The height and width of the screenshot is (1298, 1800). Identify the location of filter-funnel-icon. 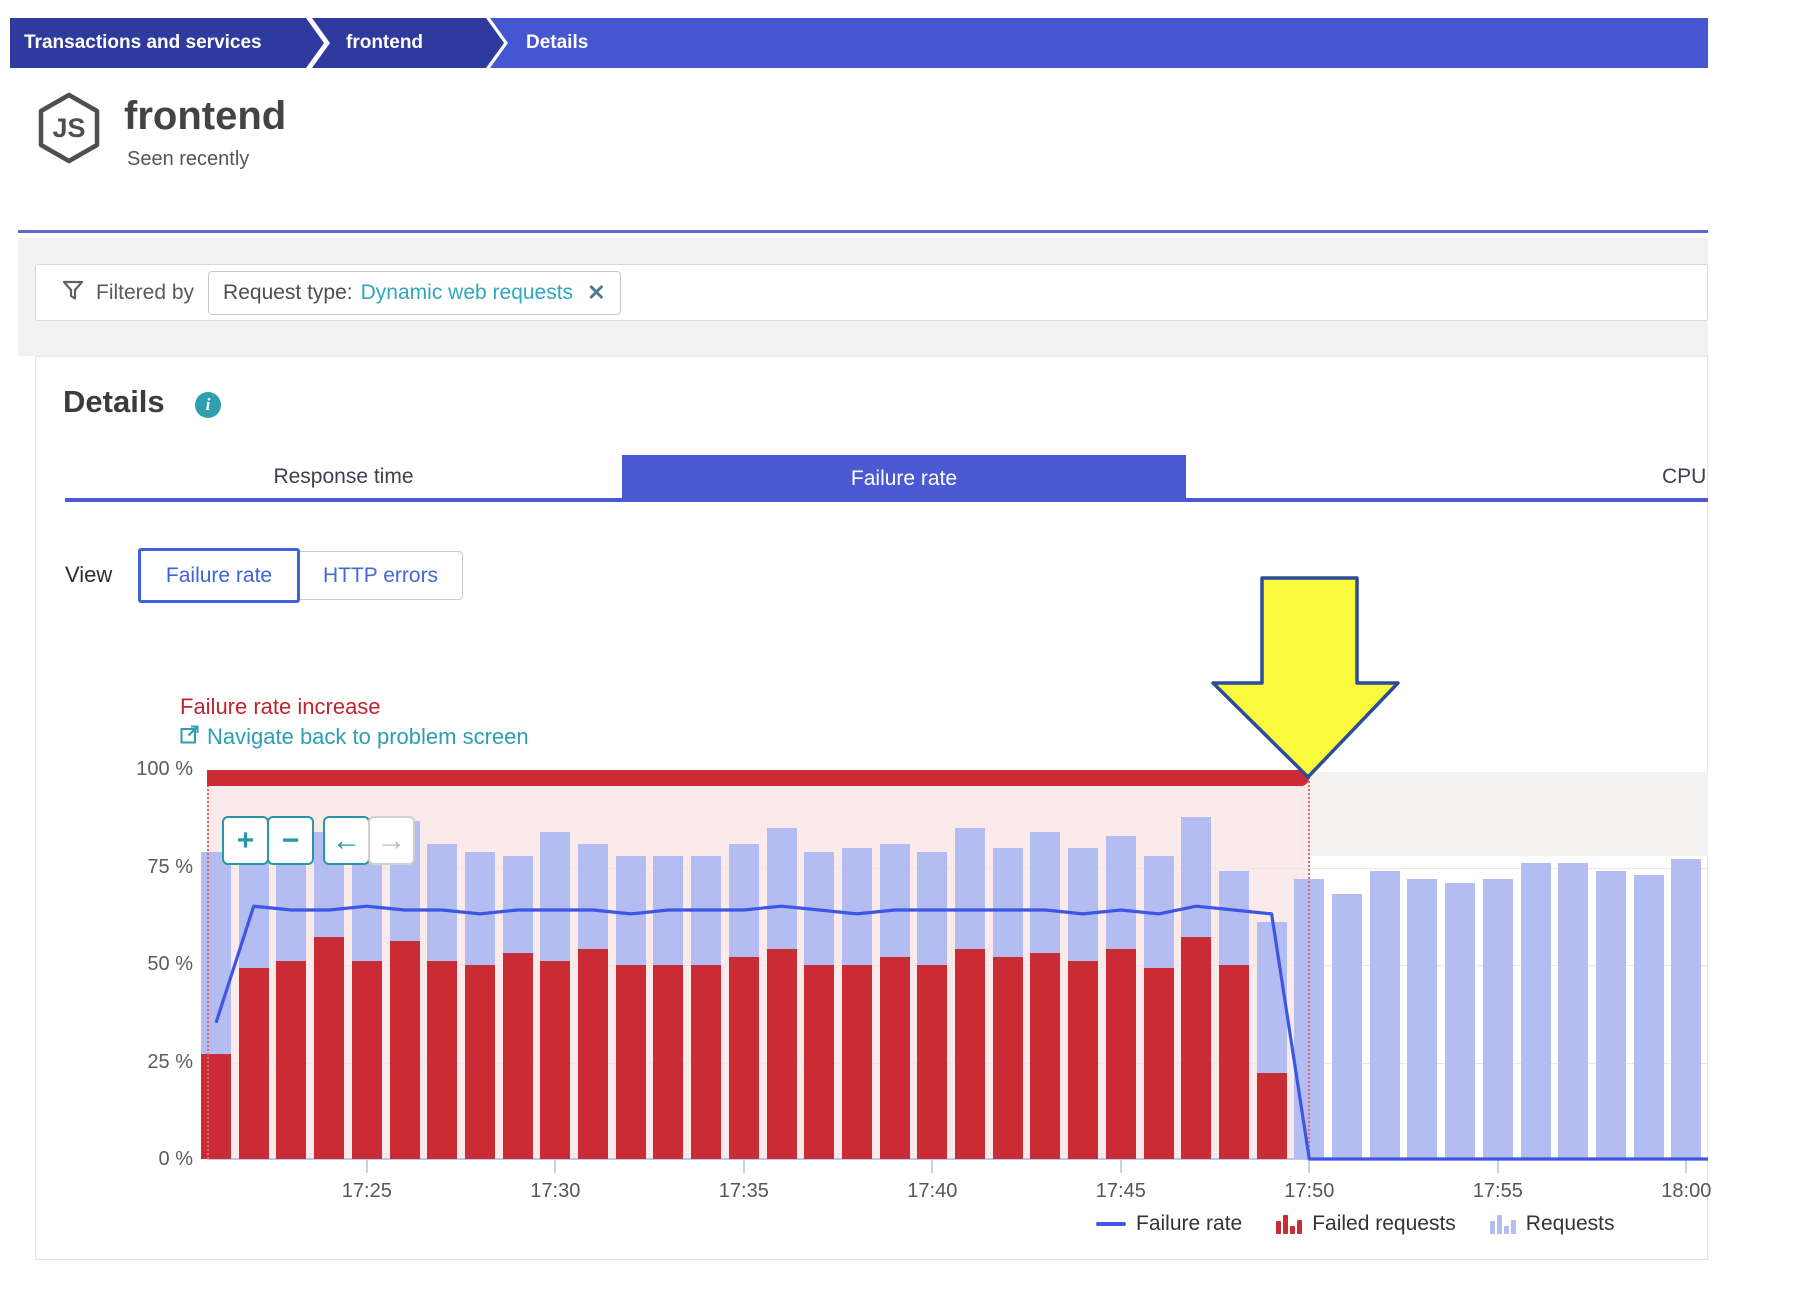
(73, 292).